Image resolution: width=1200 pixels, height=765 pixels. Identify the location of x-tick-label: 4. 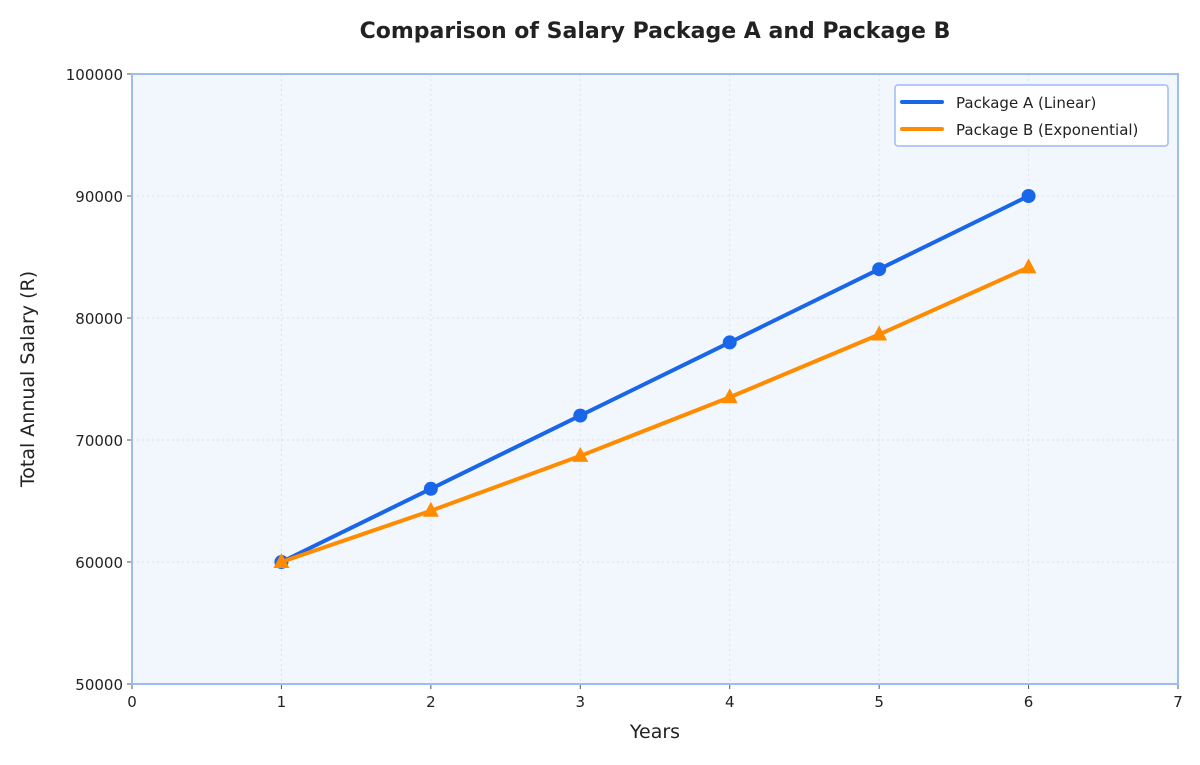
(730, 702).